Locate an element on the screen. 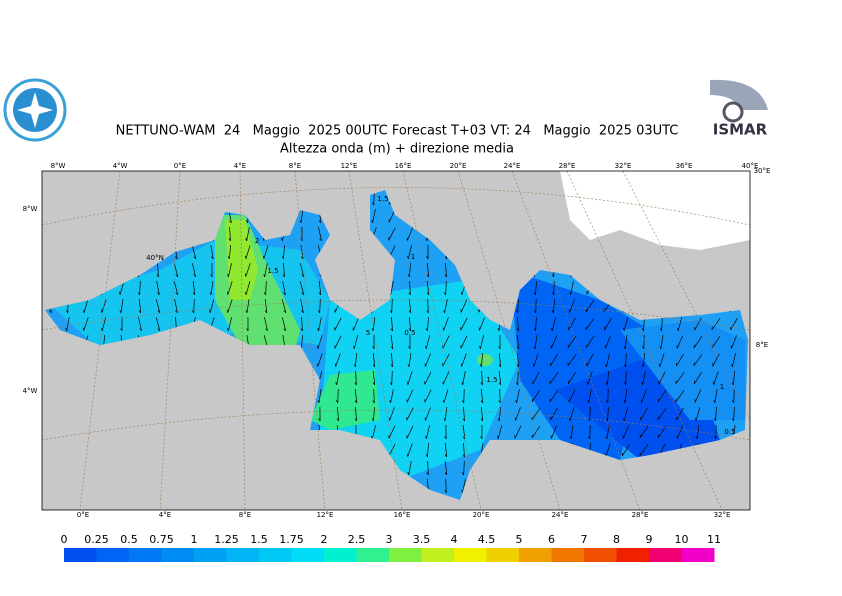 Image resolution: width=842 pixels, height=596 pixels. lon-label: 16°E is located at coordinates (402, 515).